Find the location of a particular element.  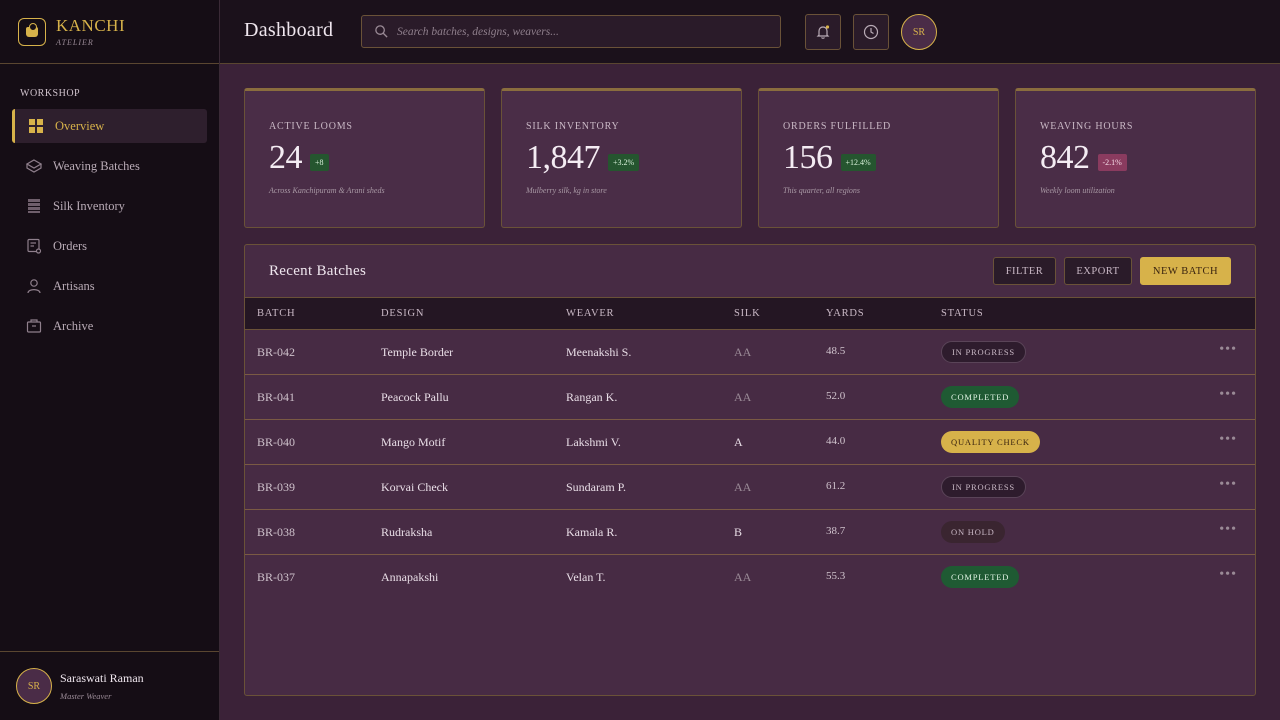

sidebar-item-label: Archive is located at coordinates (73, 325).